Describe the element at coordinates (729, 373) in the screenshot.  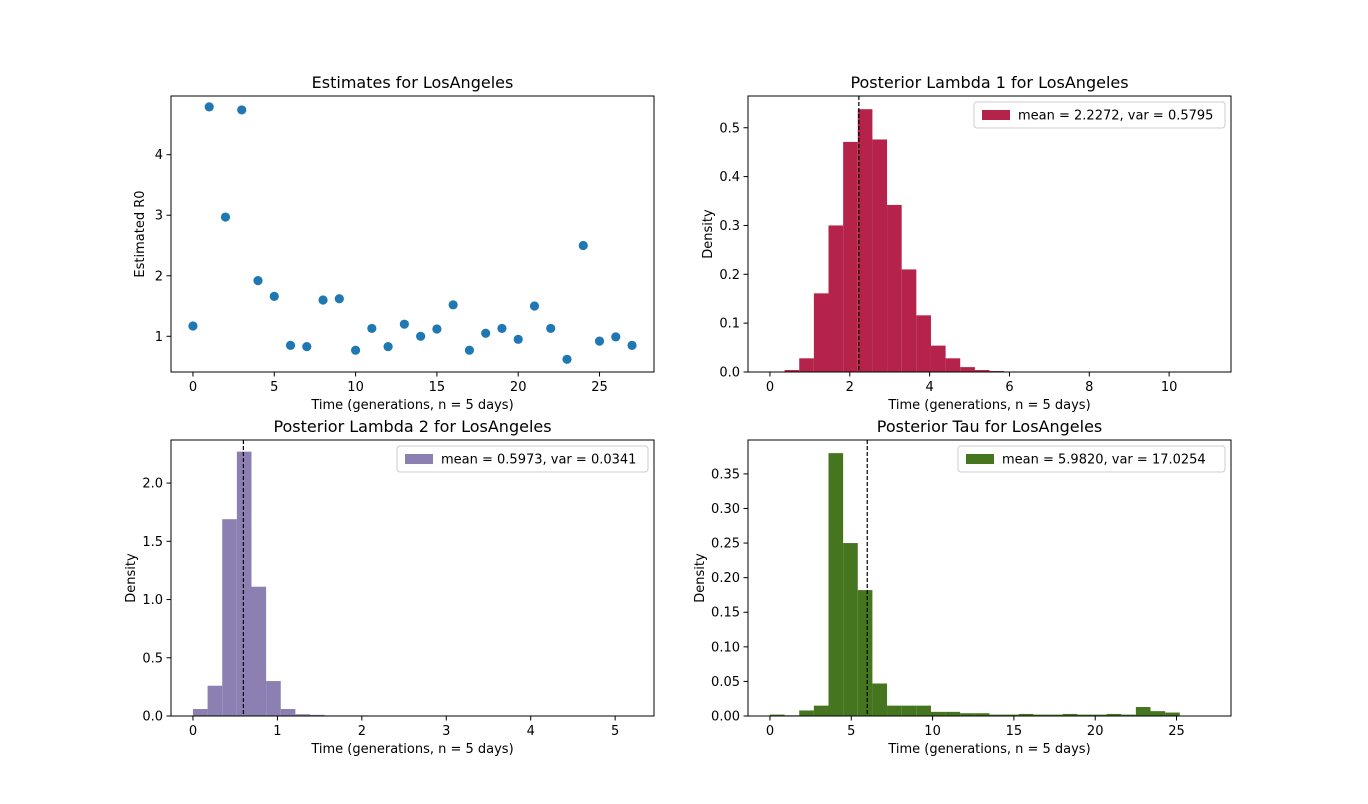
I see `y-tick-label: 0.0` at that location.